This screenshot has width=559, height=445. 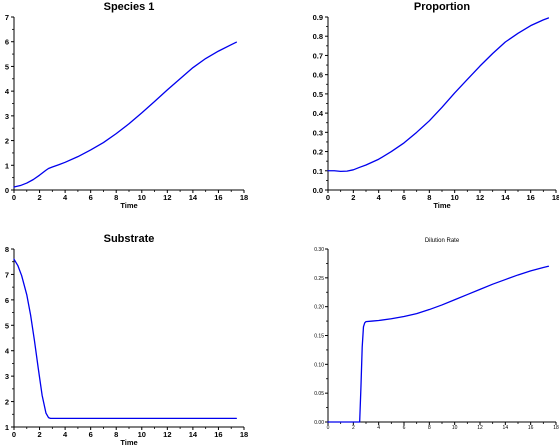 I want to click on chart-title: Proportion, so click(x=442, y=7).